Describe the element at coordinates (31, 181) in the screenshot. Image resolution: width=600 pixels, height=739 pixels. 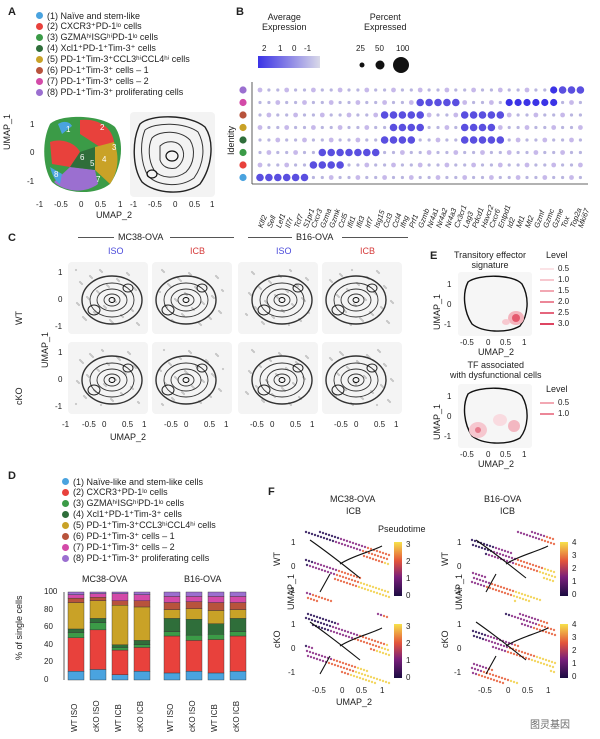
I see `y-tick: -1` at that location.